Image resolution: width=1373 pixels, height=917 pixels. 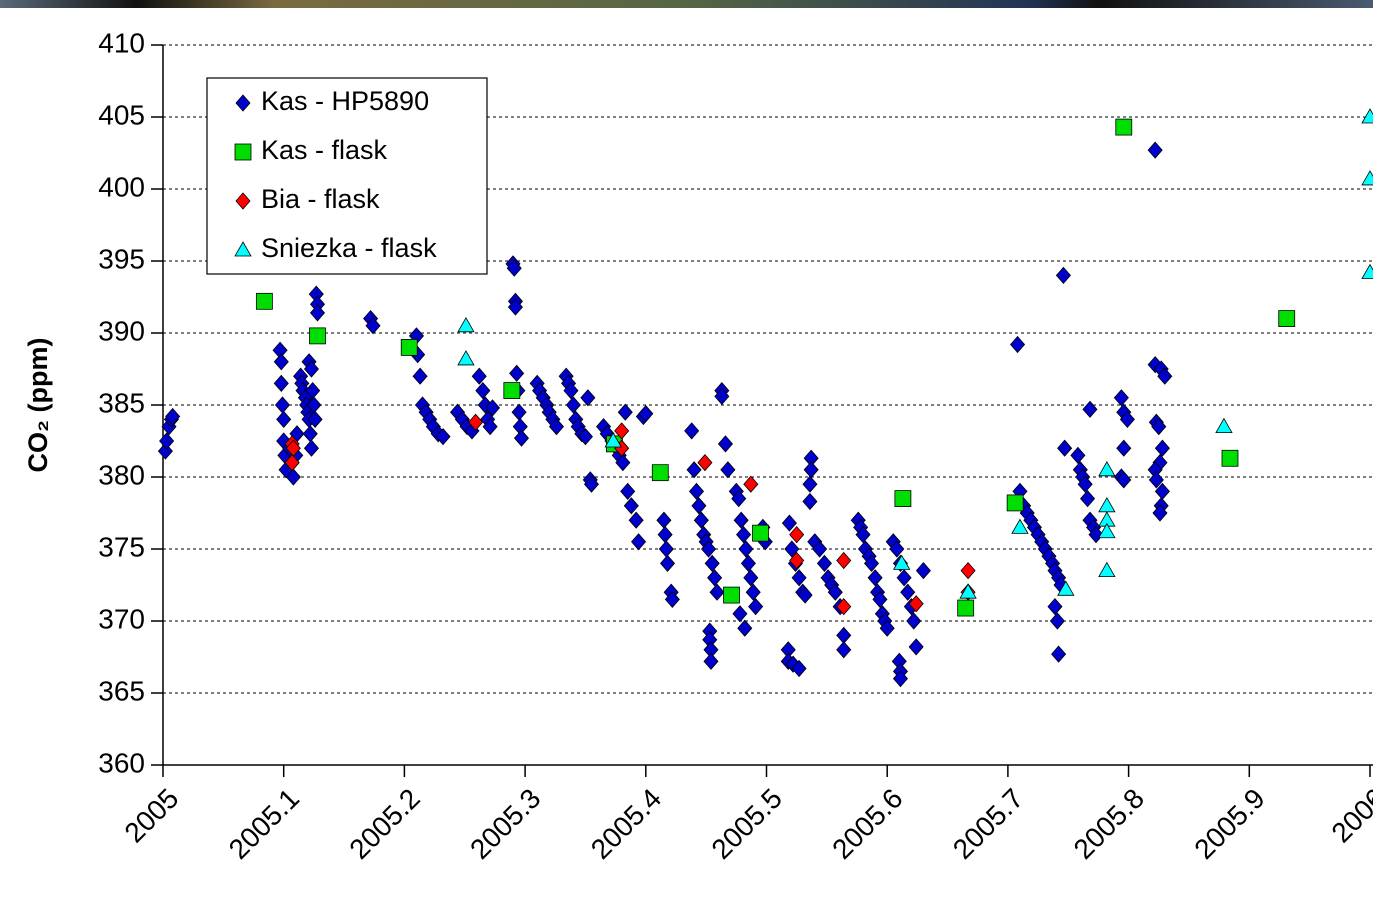 I want to click on x-tick-label: 2005.9, so click(x=1229, y=824).